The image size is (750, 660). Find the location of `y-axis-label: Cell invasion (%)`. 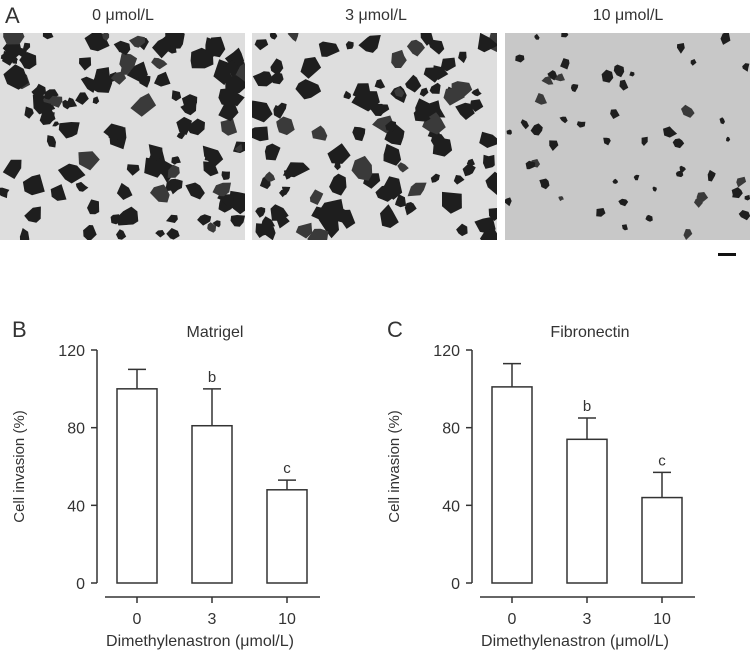

y-axis-label: Cell invasion (%) is located at coordinates (19, 466).